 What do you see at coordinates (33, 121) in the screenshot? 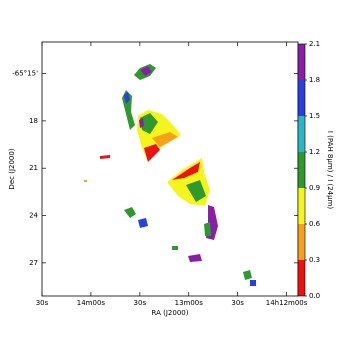
I see `y-tick-label: 18` at bounding box center [33, 121].